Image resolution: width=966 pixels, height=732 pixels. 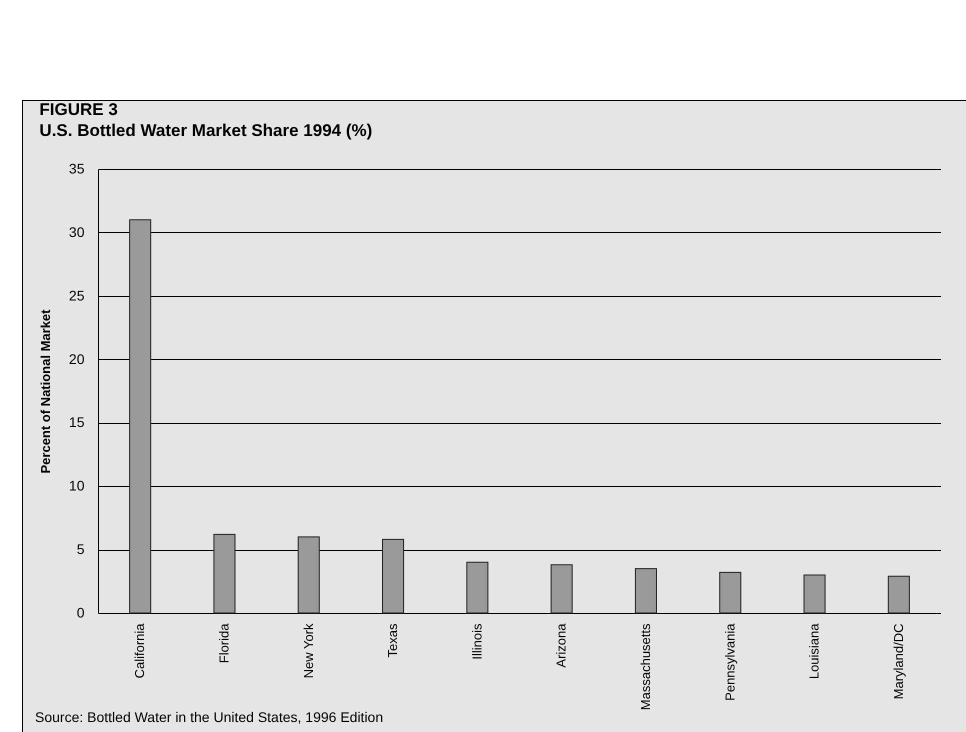 What do you see at coordinates (45, 391) in the screenshot?
I see `y-axis-title: Percent of National Market` at bounding box center [45, 391].